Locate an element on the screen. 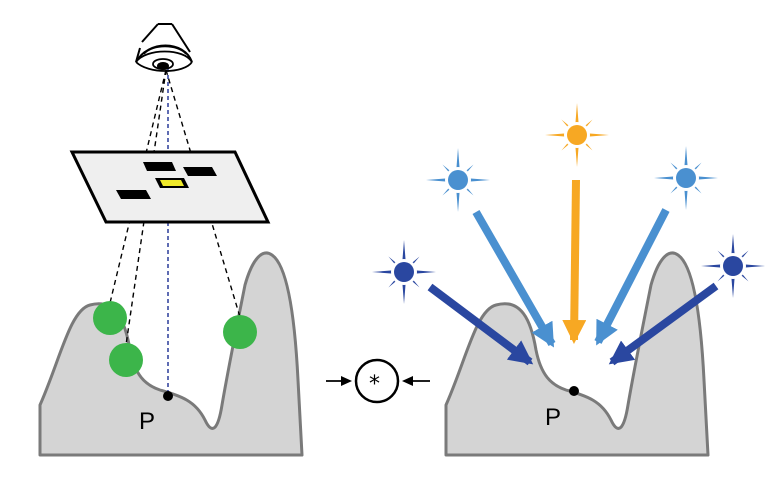 The height and width of the screenshot is (479, 773). right-terrain is located at coordinates (577, 354).